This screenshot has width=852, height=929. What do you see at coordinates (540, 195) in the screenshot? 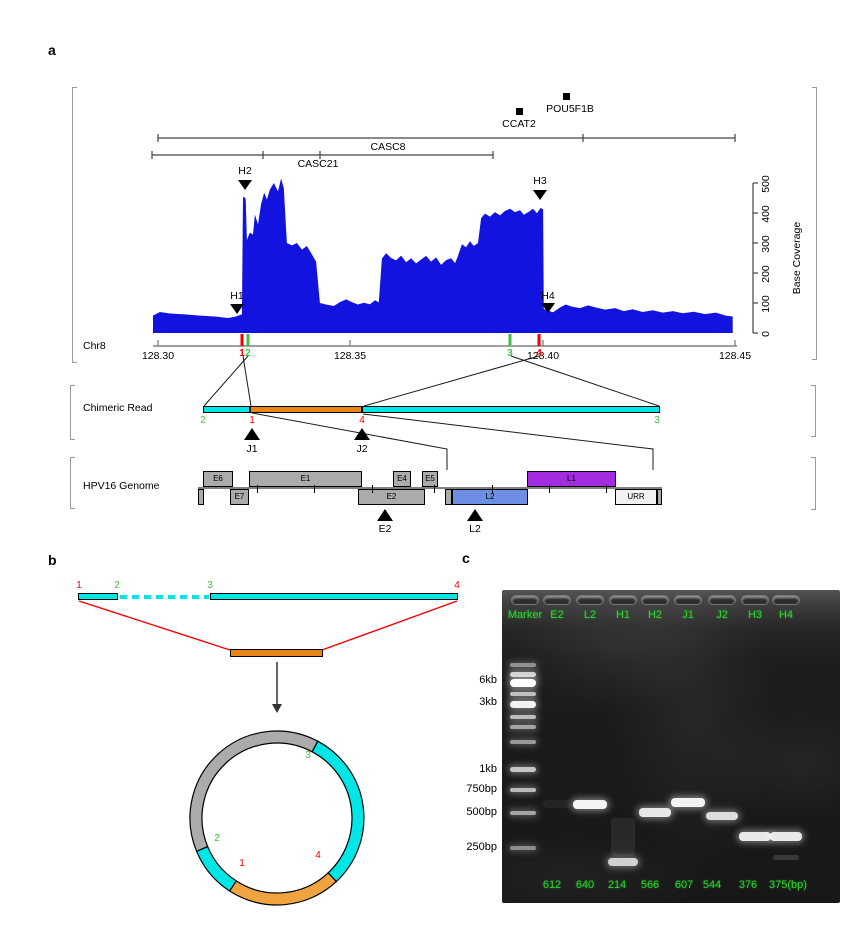
I see `h-marker-arrow-h3` at bounding box center [540, 195].